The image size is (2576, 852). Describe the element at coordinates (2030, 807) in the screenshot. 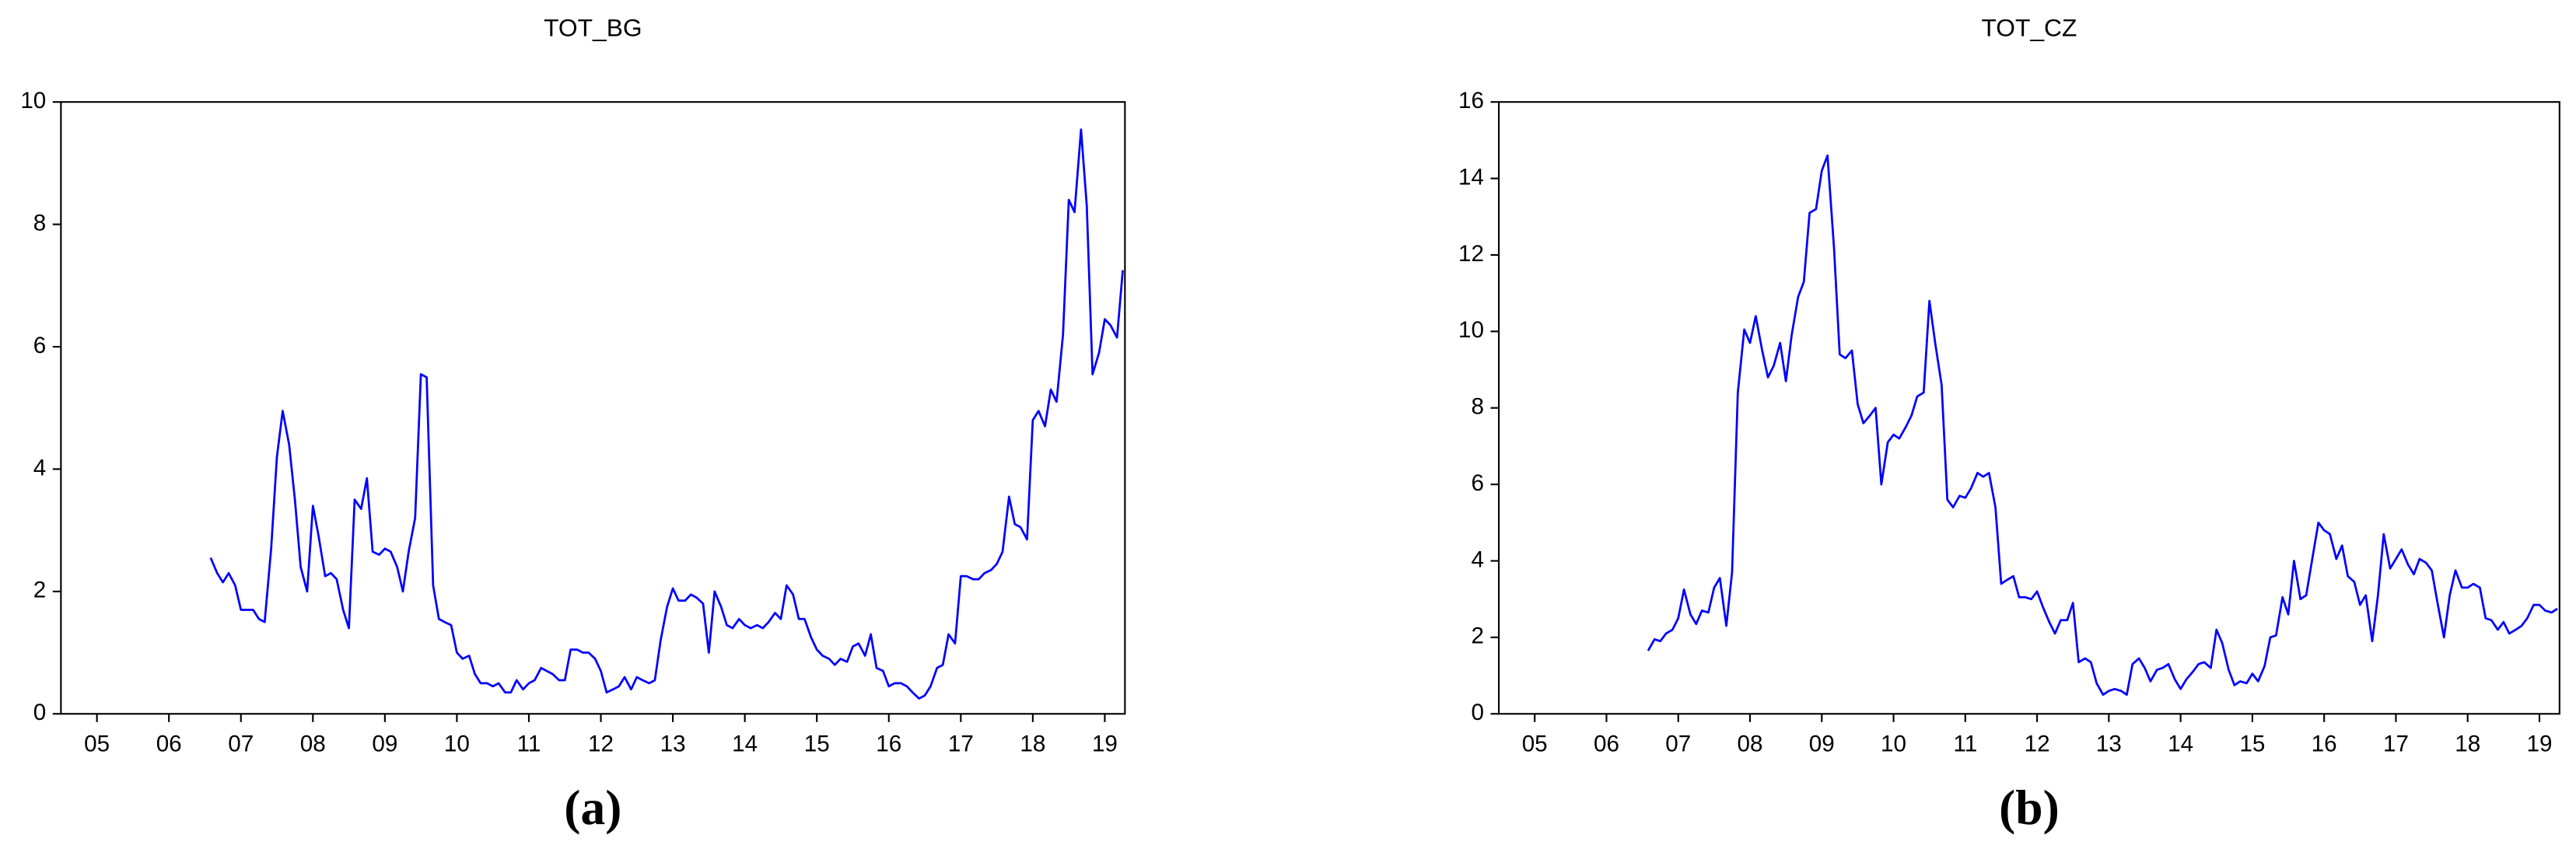

I see `caption: (b)` at that location.